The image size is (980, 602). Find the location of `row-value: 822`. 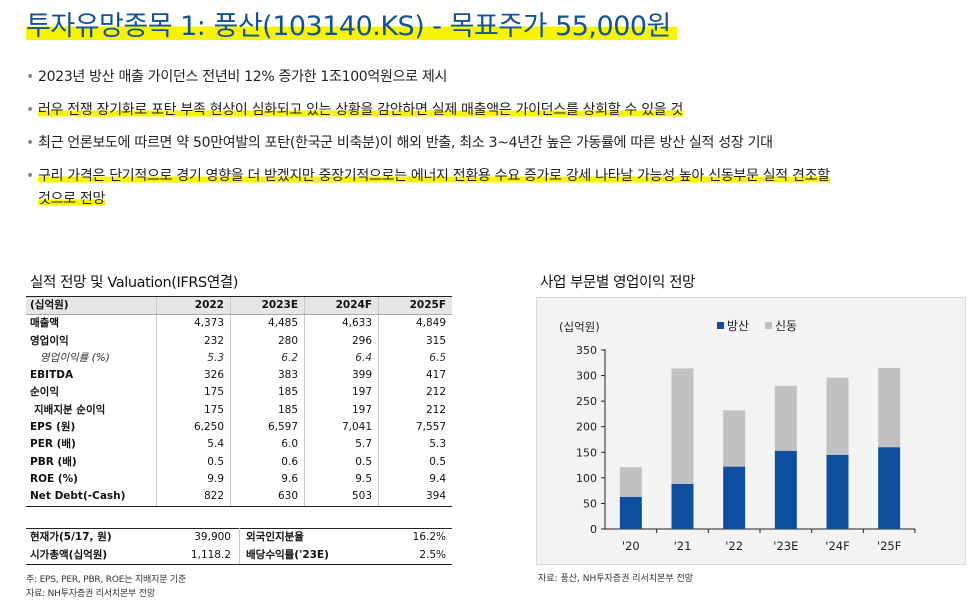

row-value: 822 is located at coordinates (193, 497).